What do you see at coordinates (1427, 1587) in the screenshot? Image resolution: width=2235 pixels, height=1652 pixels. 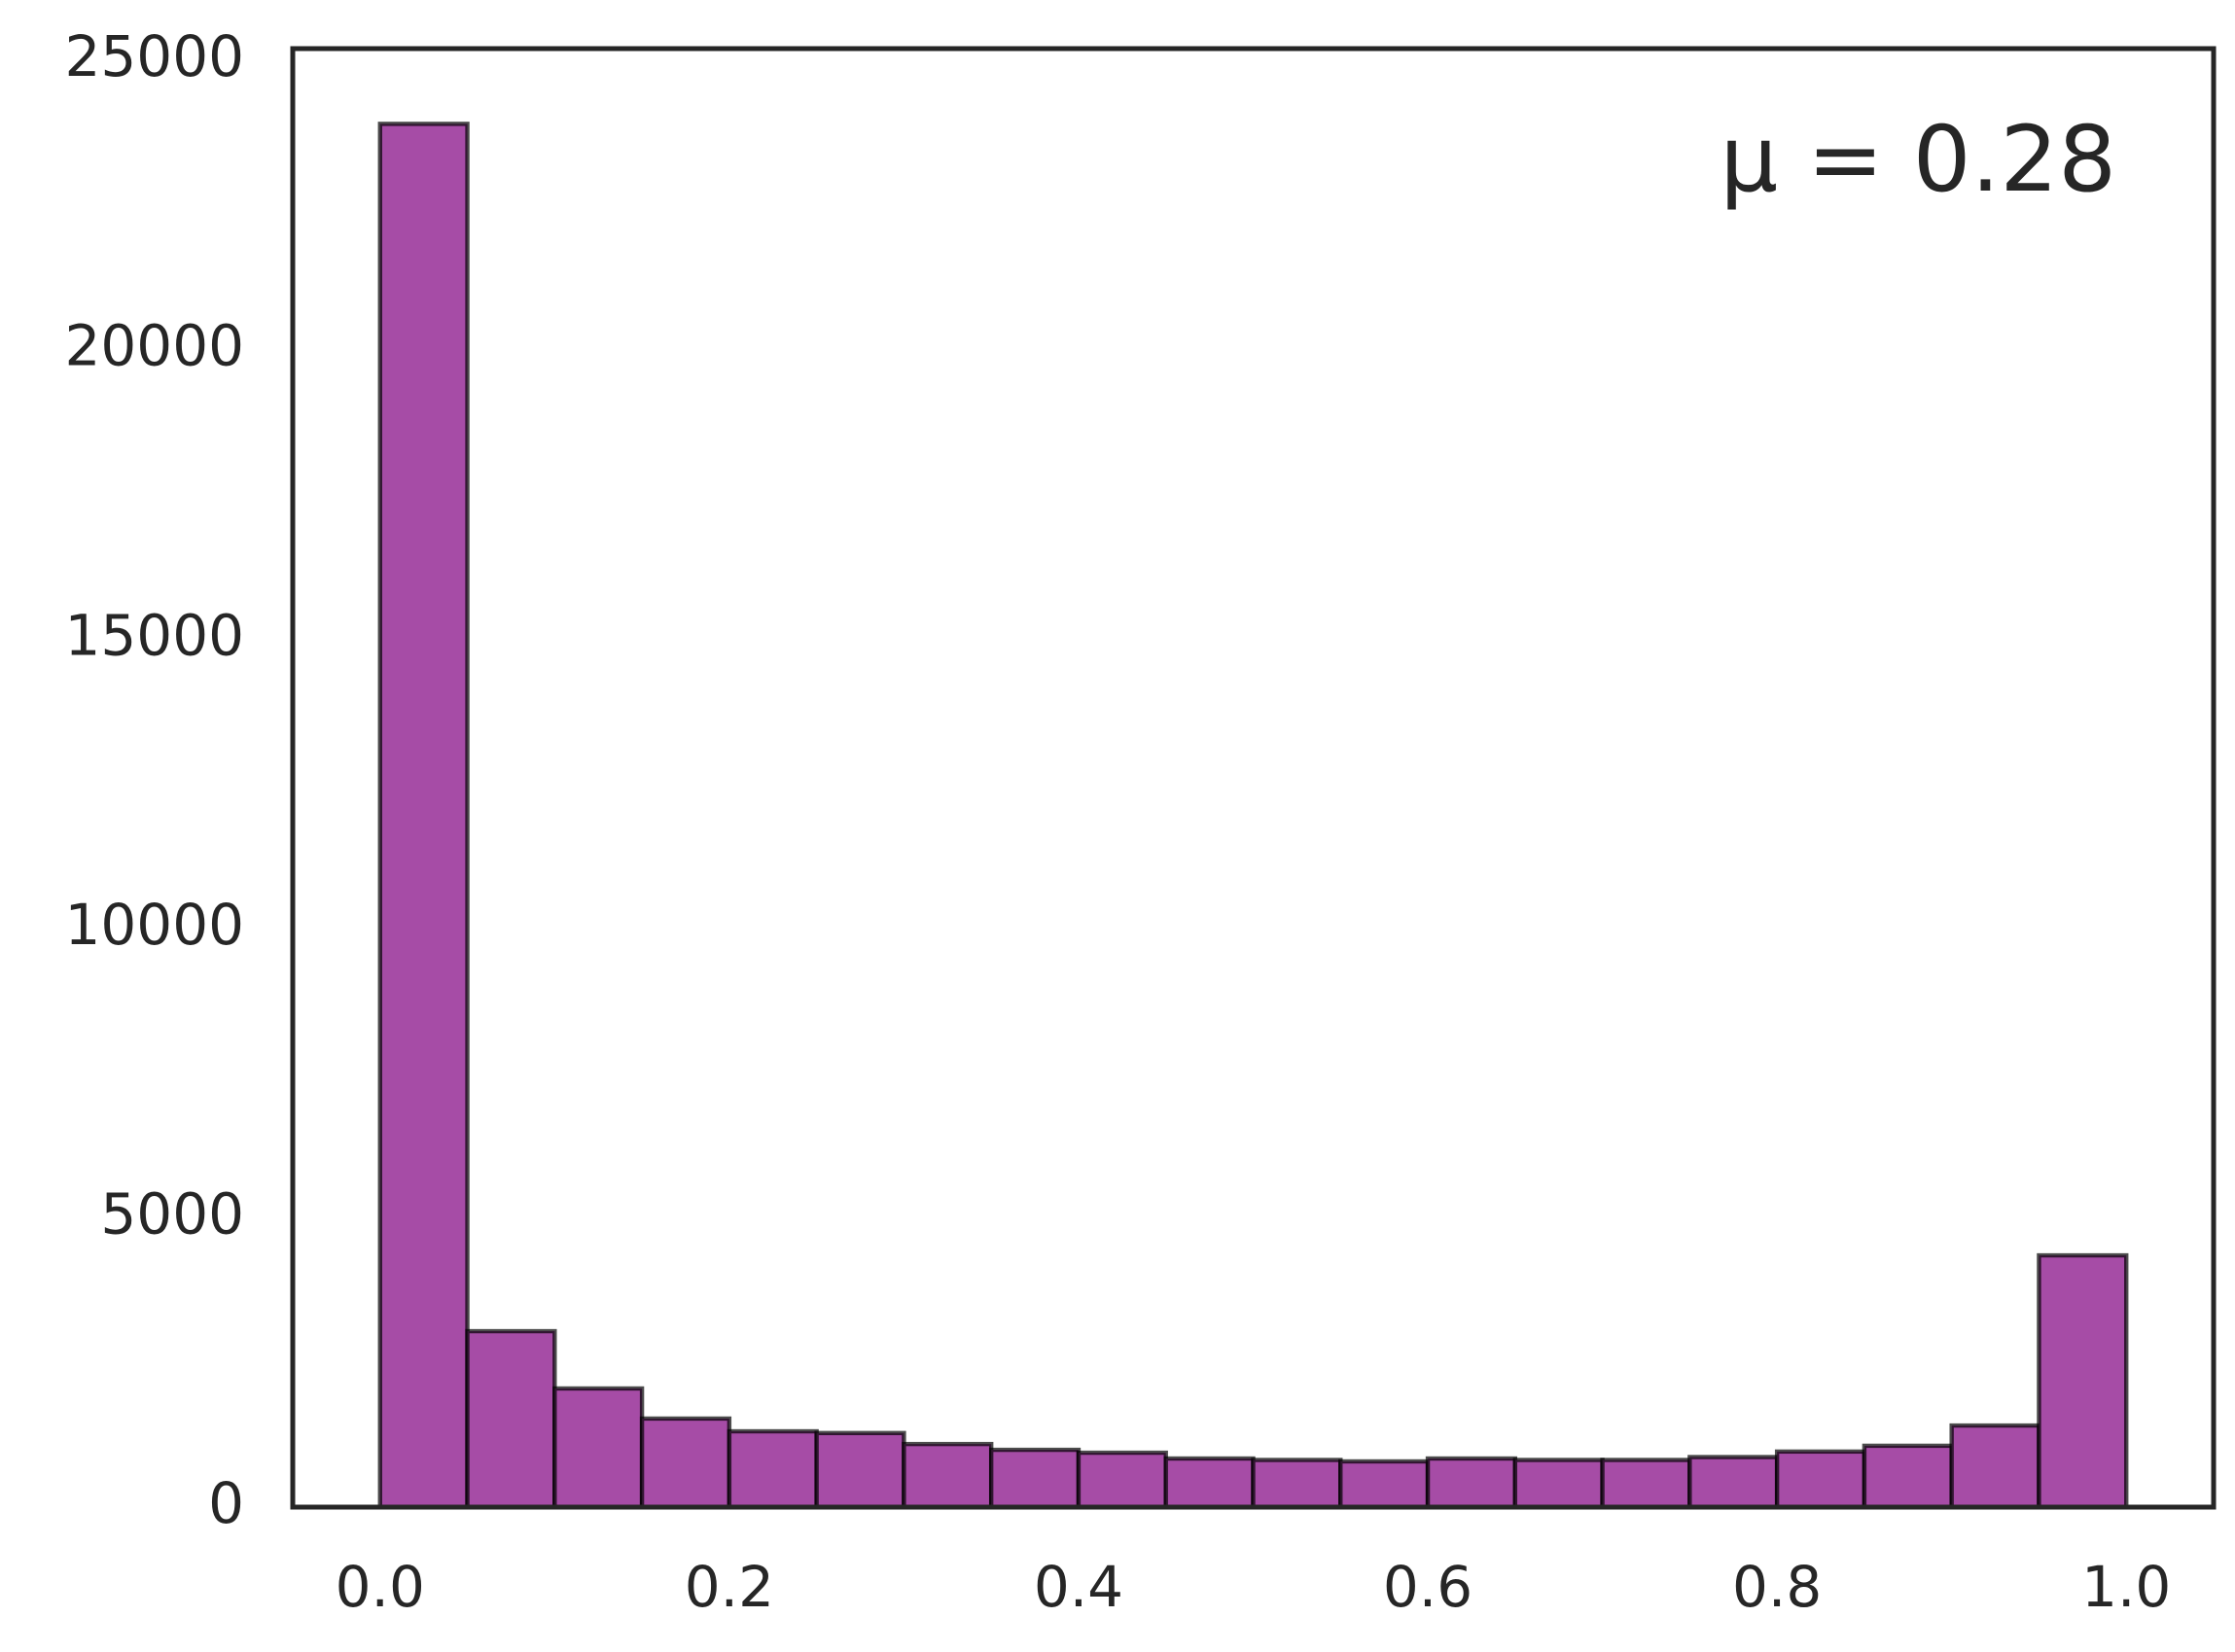 I see `x-tick-label: 0.6` at bounding box center [1427, 1587].